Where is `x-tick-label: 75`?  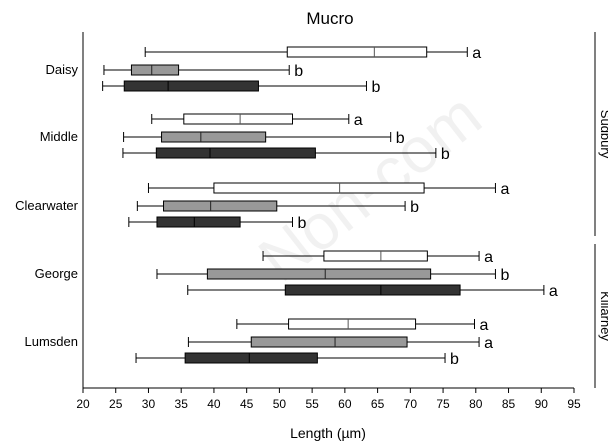 x-tick-label: 75 is located at coordinates (443, 404).